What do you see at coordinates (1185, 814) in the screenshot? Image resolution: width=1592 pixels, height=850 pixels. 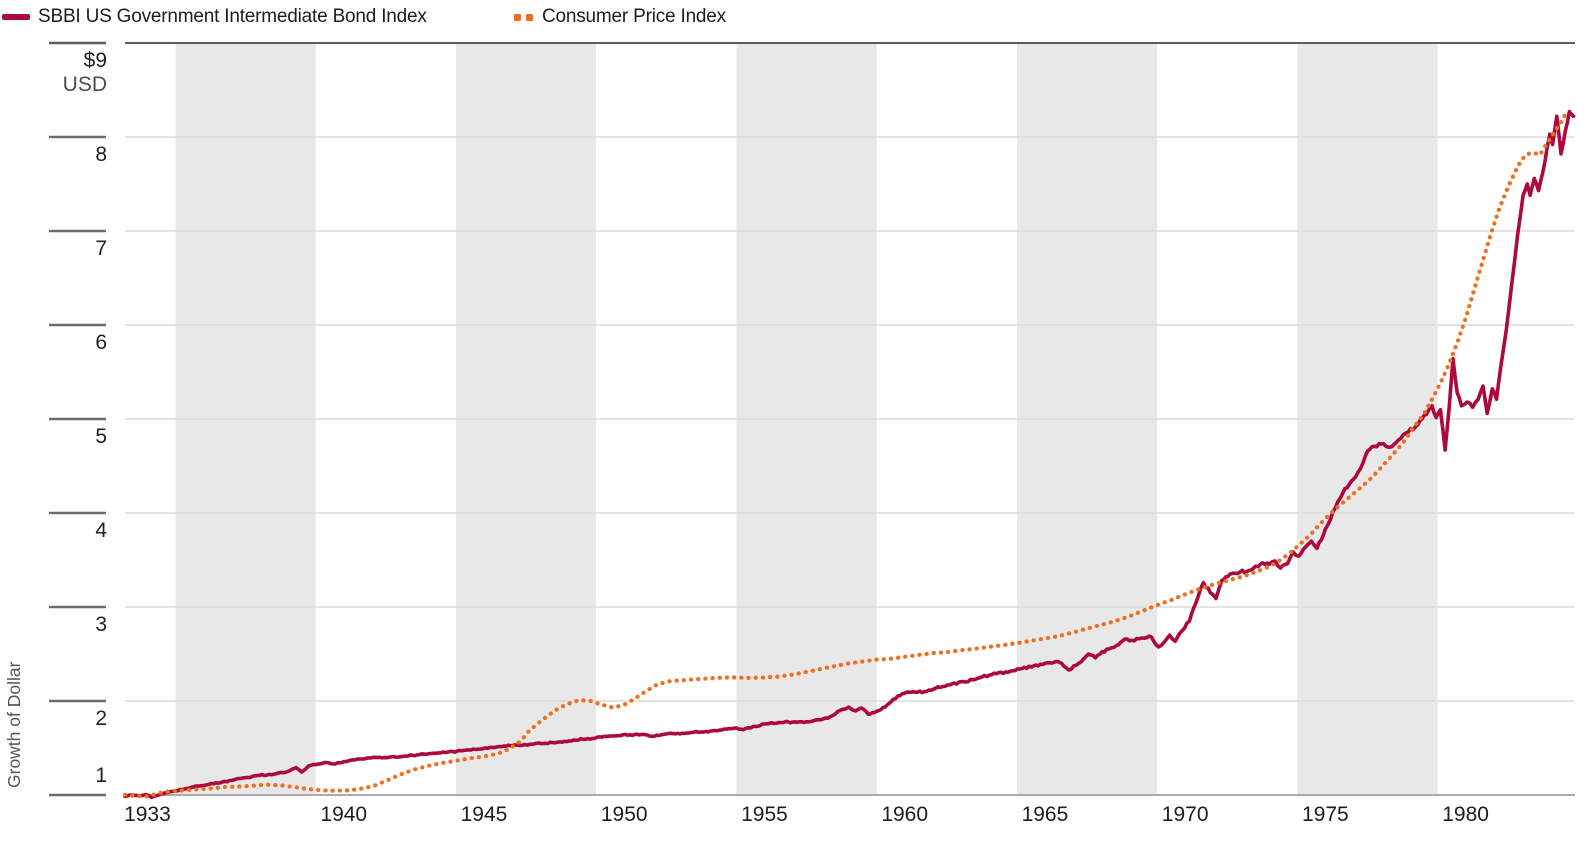 I see `x-tick-label: 1970` at bounding box center [1185, 814].